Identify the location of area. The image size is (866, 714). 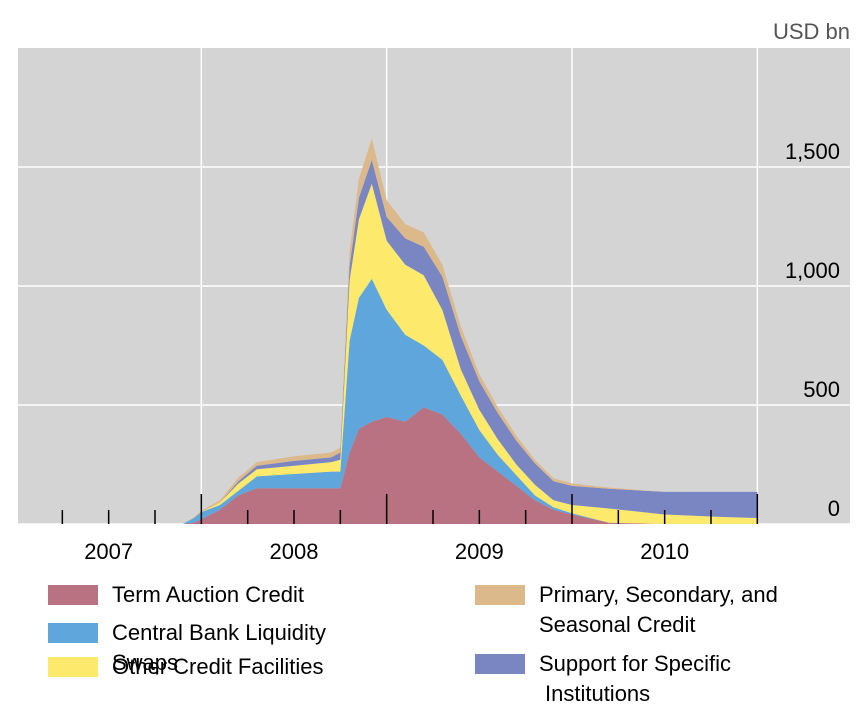
(470, 465).